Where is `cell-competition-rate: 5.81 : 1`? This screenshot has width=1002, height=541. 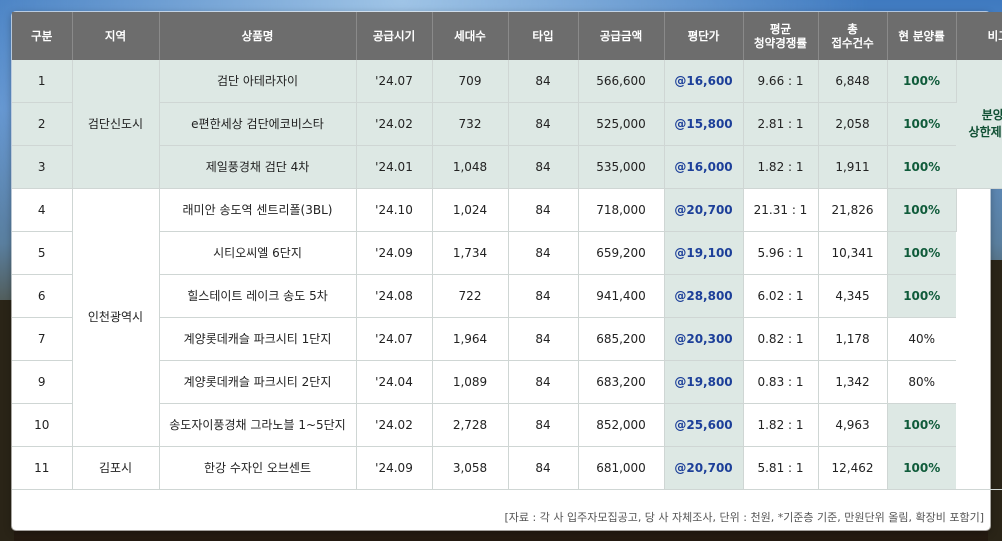
cell-competition-rate: 5.81 : 1 is located at coordinates (781, 468).